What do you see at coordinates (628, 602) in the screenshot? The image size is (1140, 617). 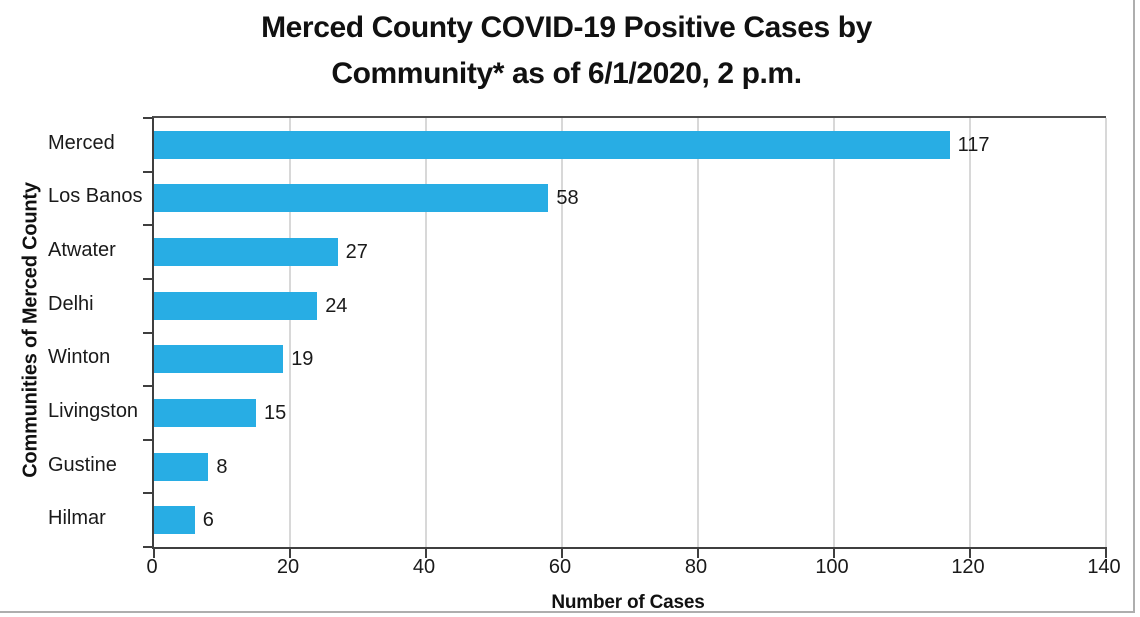 I see `x-axis-title: Number of Cases` at bounding box center [628, 602].